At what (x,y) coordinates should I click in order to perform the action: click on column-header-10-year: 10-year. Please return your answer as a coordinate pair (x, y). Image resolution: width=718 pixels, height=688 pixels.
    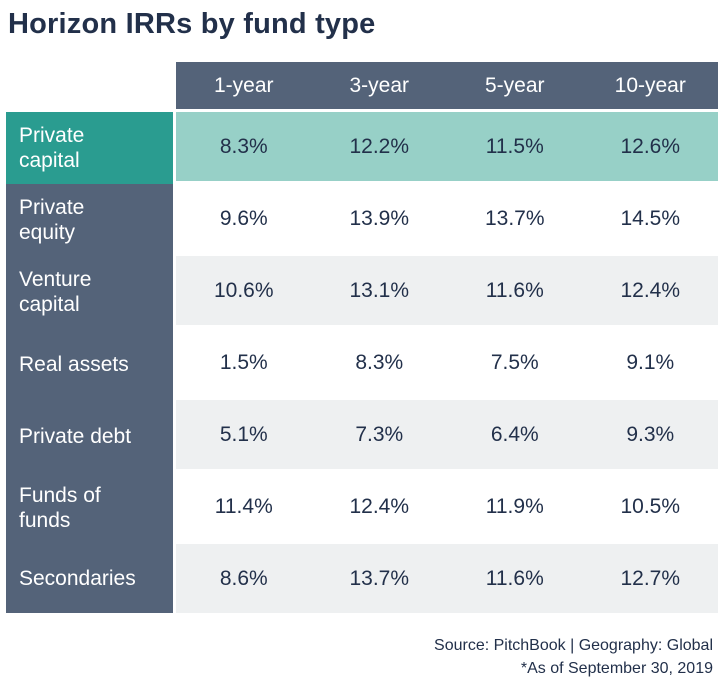
    Looking at the image, I should click on (650, 85).